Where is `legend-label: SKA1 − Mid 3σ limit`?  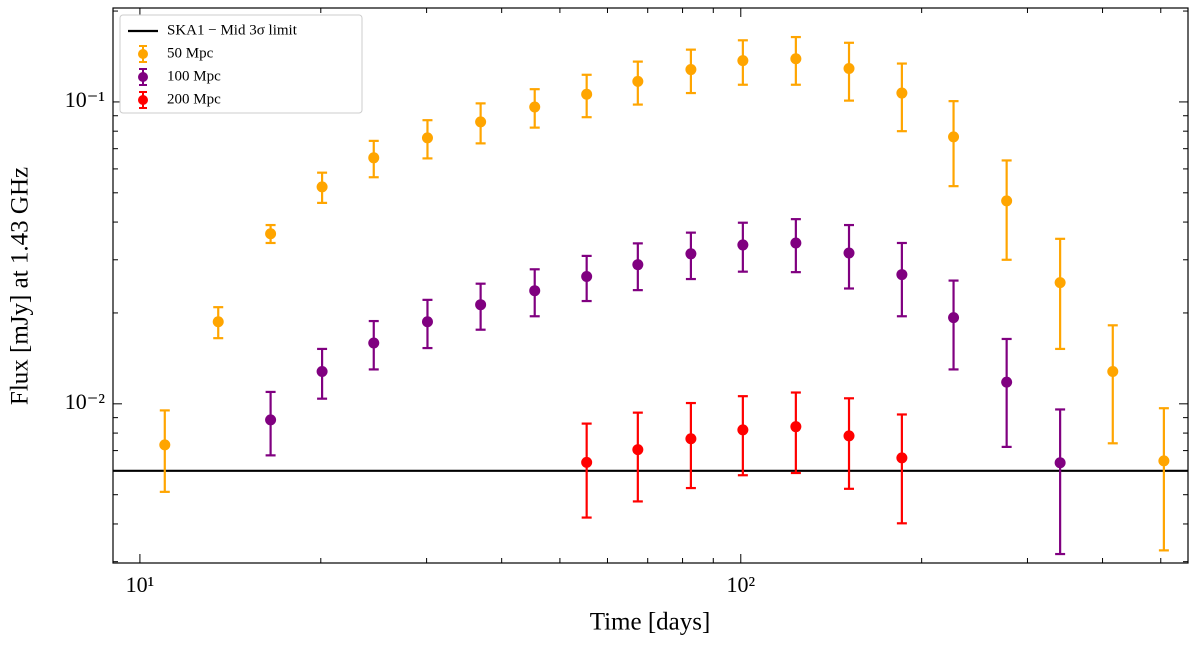
legend-label: SKA1 − Mid 3σ limit is located at coordinates (232, 30).